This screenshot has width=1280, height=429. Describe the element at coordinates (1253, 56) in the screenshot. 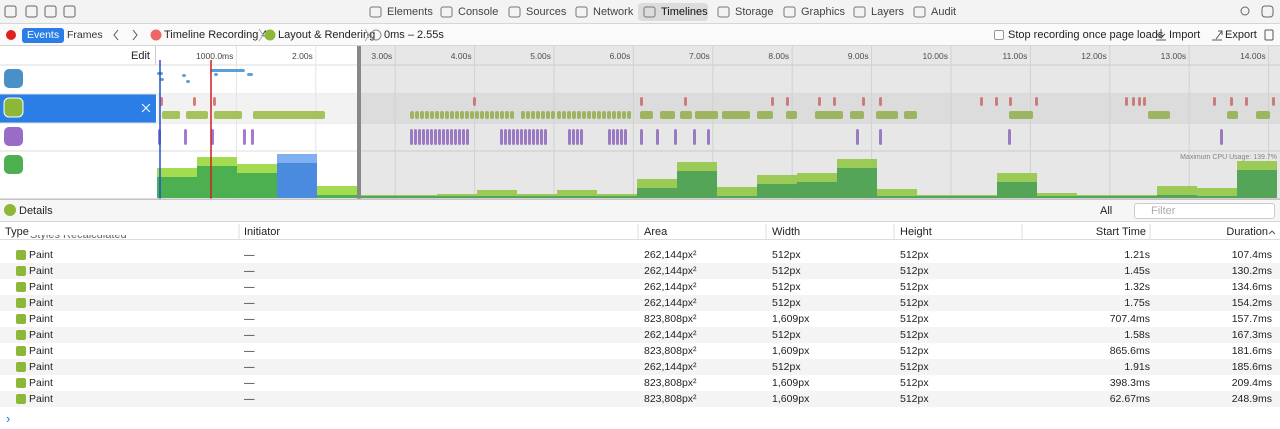

I see `ruler-label: 14.00s` at that location.